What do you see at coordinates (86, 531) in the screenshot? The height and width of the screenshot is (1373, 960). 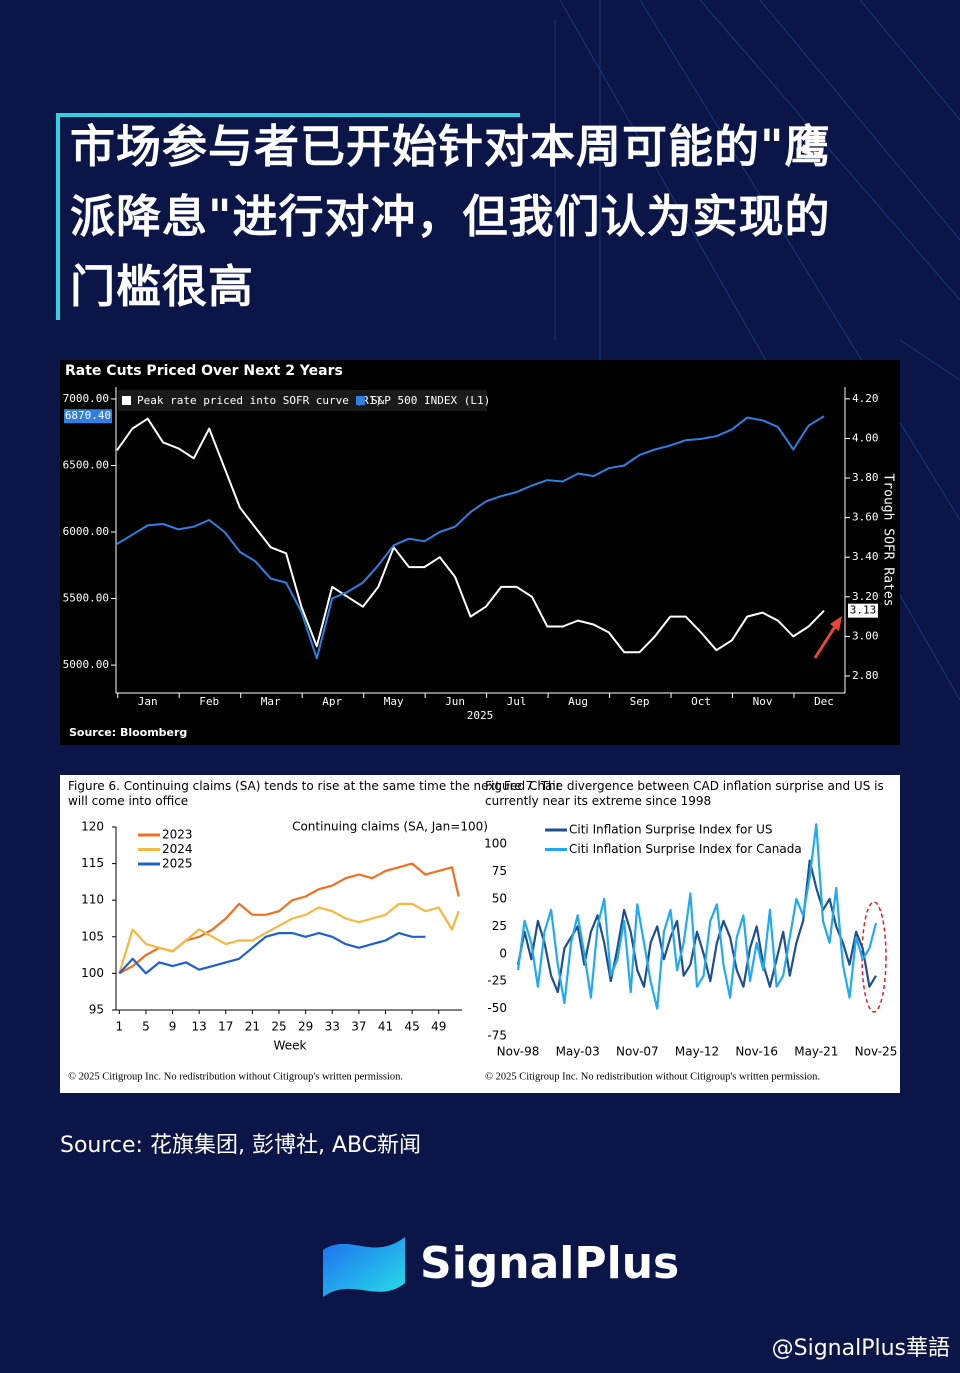 I see `y-tick-label: 6000.00` at bounding box center [86, 531].